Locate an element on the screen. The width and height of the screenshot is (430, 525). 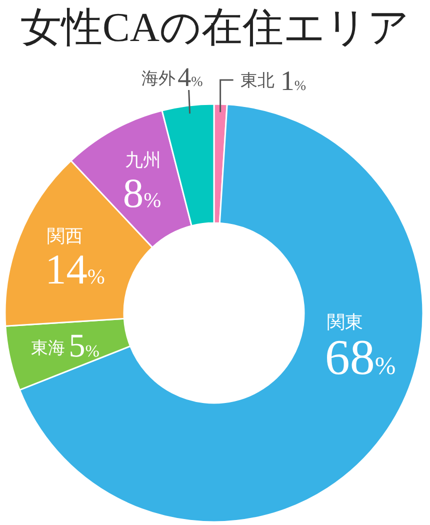
value-label: 5% is located at coordinates (84, 346).